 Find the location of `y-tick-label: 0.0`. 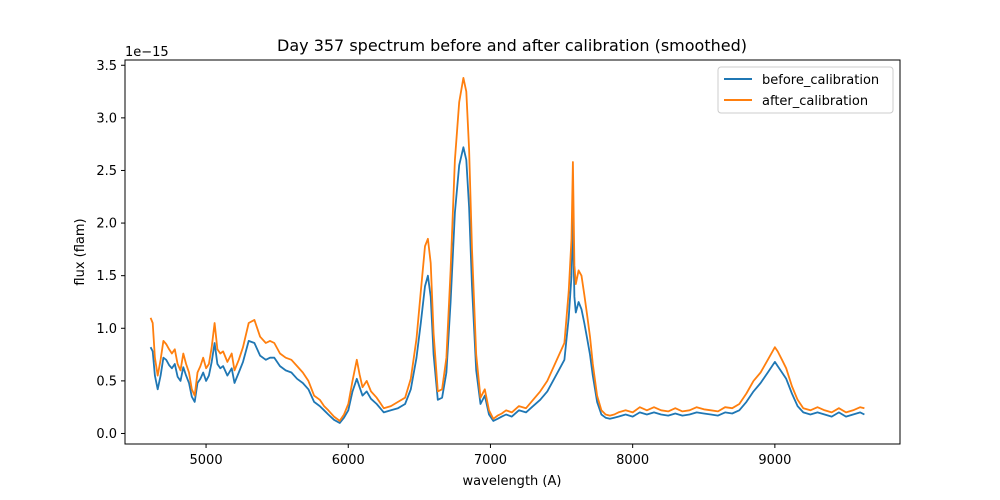

y-tick-label: 0.0 is located at coordinates (106, 434).